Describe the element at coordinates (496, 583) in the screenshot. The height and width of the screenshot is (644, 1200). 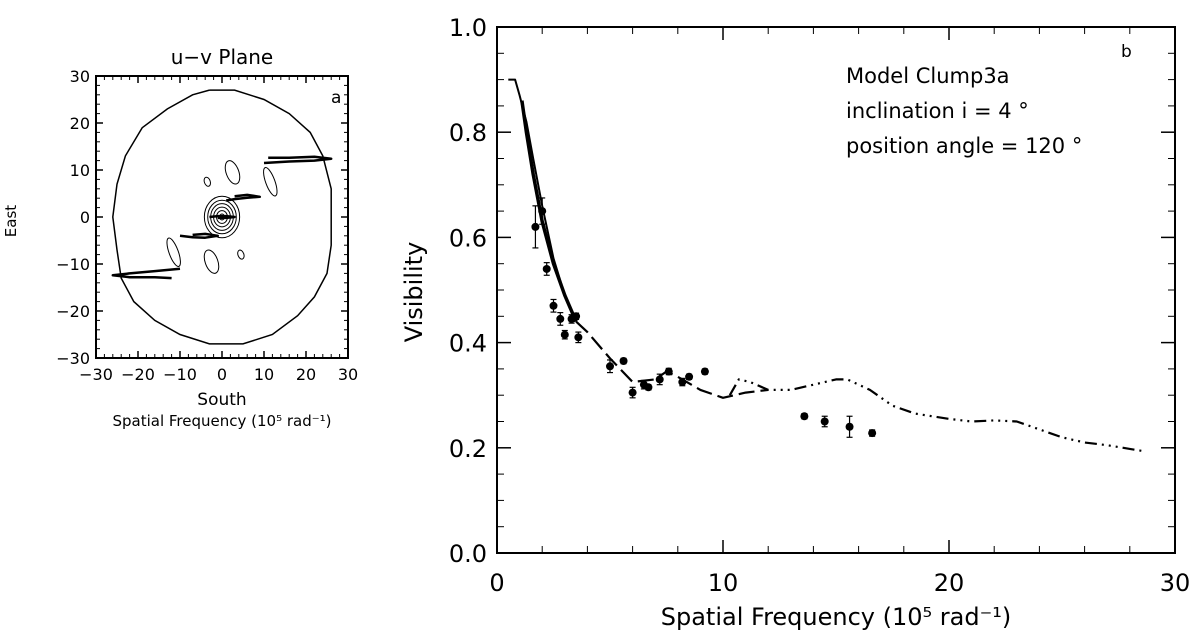
I see `vis-xtick-label: 0` at that location.